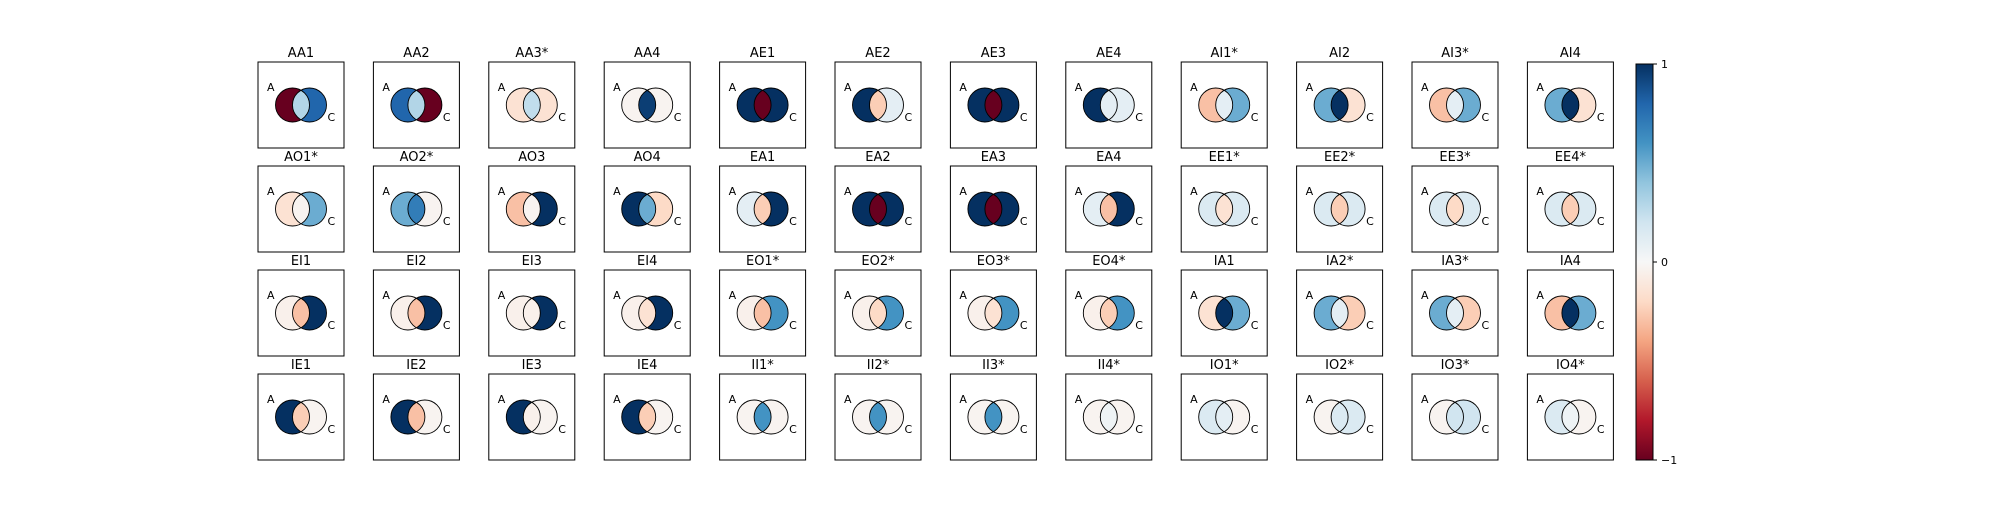 Image resolution: width=2016 pixels, height=525 pixels. I want to click on panel-title: IE4, so click(647, 365).